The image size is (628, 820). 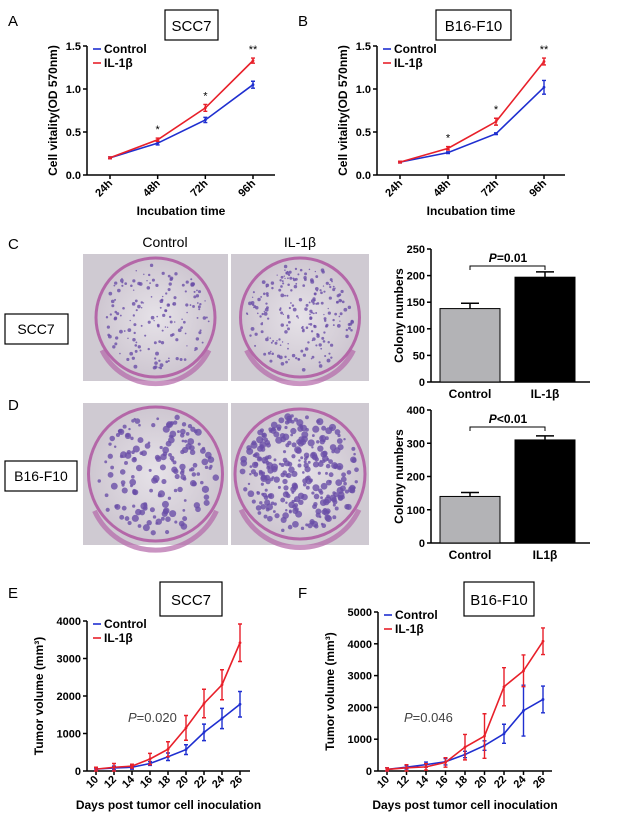 I want to click on y-tick-label: 0.5, so click(x=363, y=133).